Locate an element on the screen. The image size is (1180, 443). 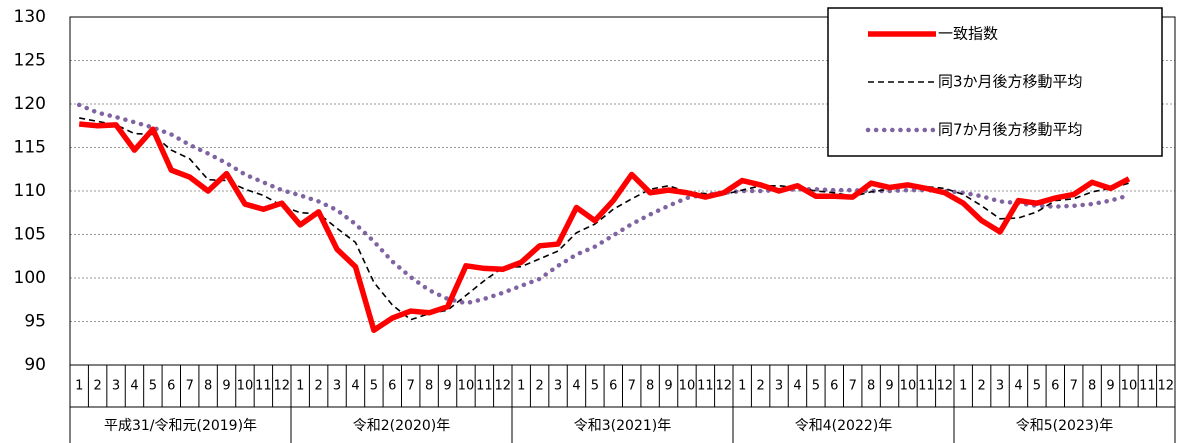
year-label: 令和2(2020)年 is located at coordinates (401, 426).